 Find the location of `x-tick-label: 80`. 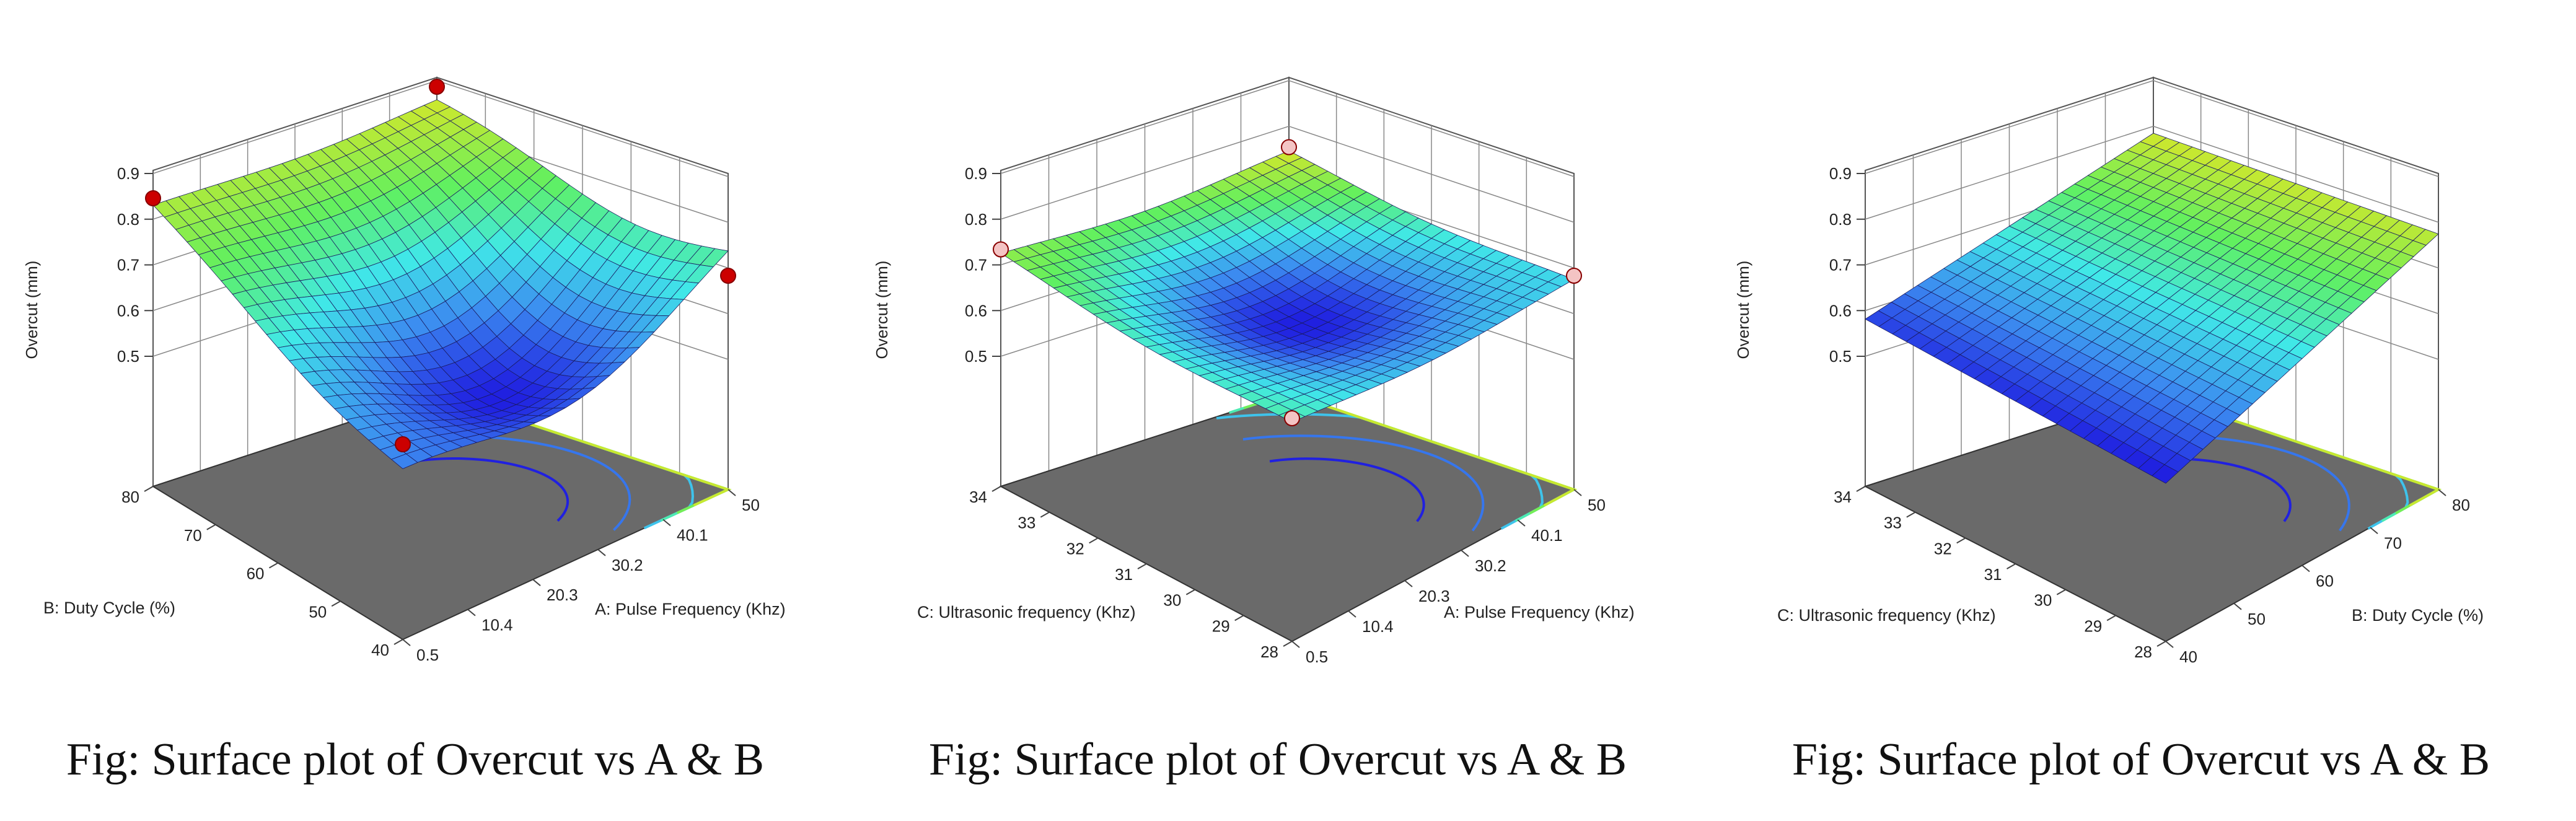

x-tick-label: 80 is located at coordinates (2461, 505).